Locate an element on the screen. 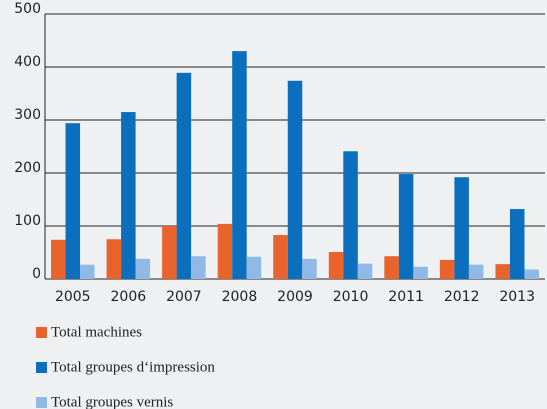 The height and width of the screenshot is (409, 547). x-tick-label: 2008 is located at coordinates (240, 297).